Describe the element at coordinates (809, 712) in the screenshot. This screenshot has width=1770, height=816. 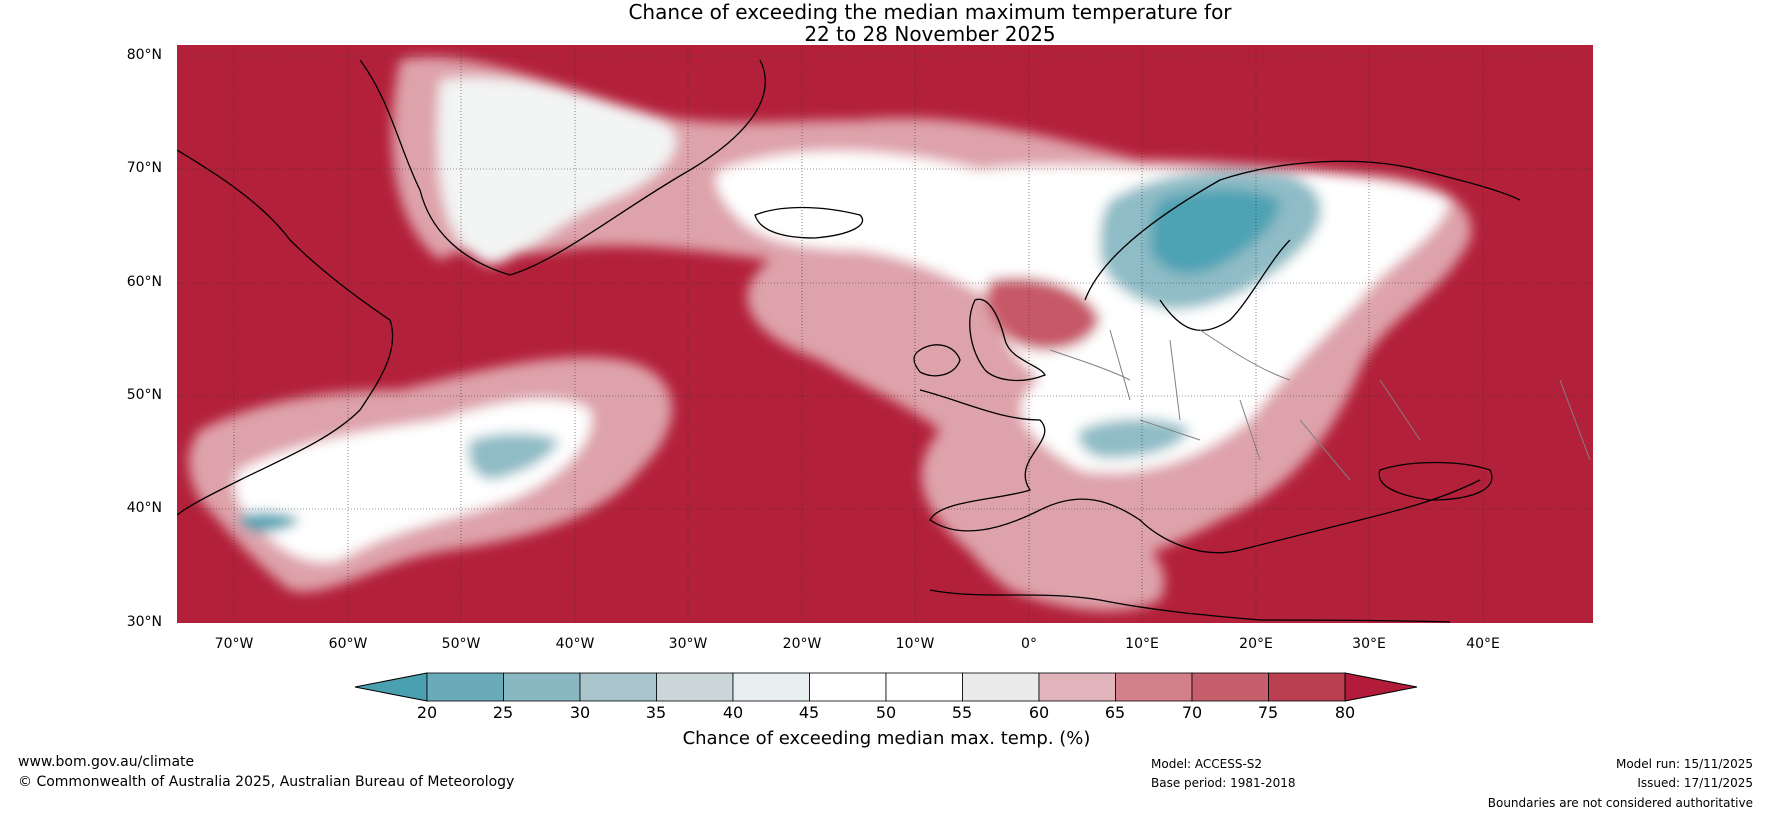
I see `colorbar-tick-45: 45` at that location.